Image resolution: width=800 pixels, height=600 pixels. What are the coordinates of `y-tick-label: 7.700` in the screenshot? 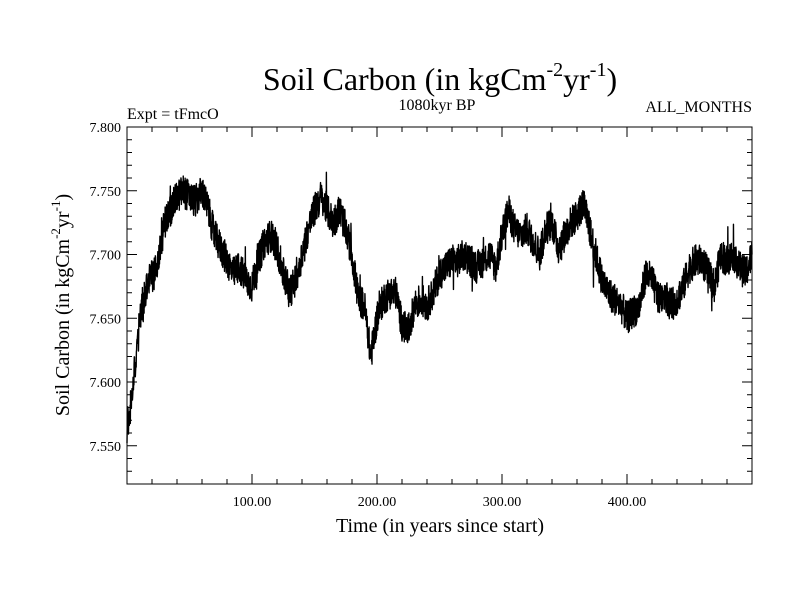 It's located at (106, 256).